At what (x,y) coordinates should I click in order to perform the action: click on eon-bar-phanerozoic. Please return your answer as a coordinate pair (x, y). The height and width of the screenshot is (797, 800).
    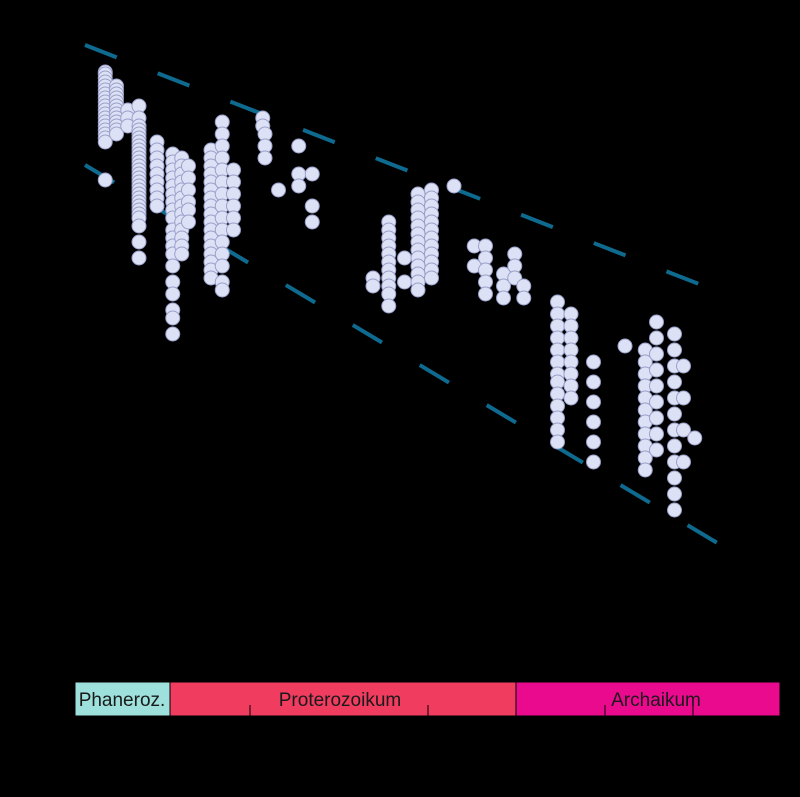
    Looking at the image, I should click on (122, 699).